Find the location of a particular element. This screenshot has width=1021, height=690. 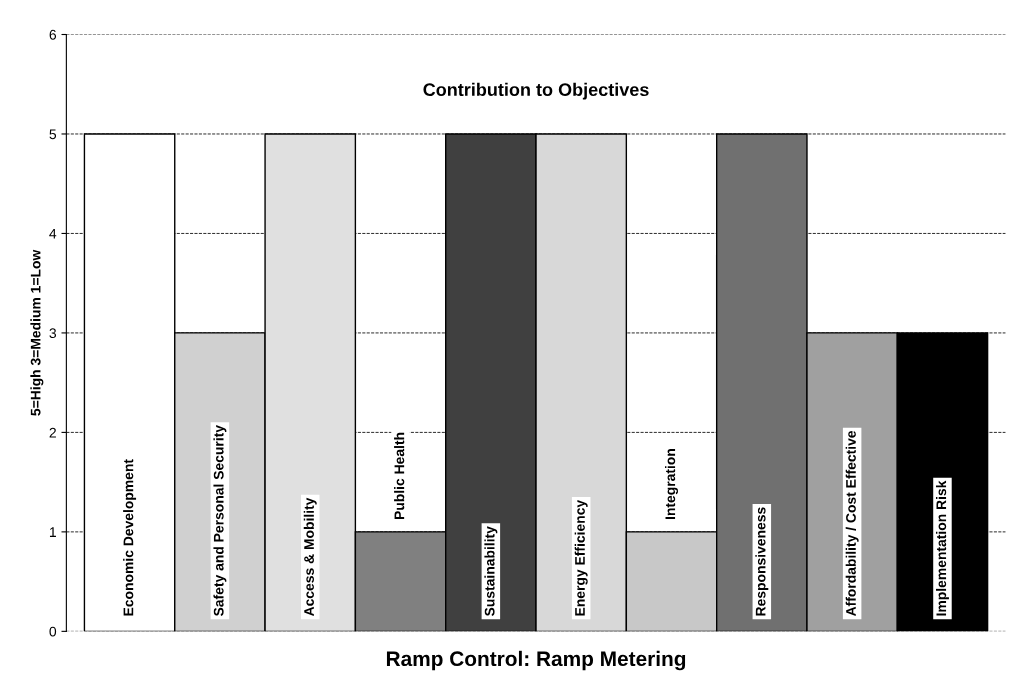

y-tick-label: 5 is located at coordinates (53, 134).